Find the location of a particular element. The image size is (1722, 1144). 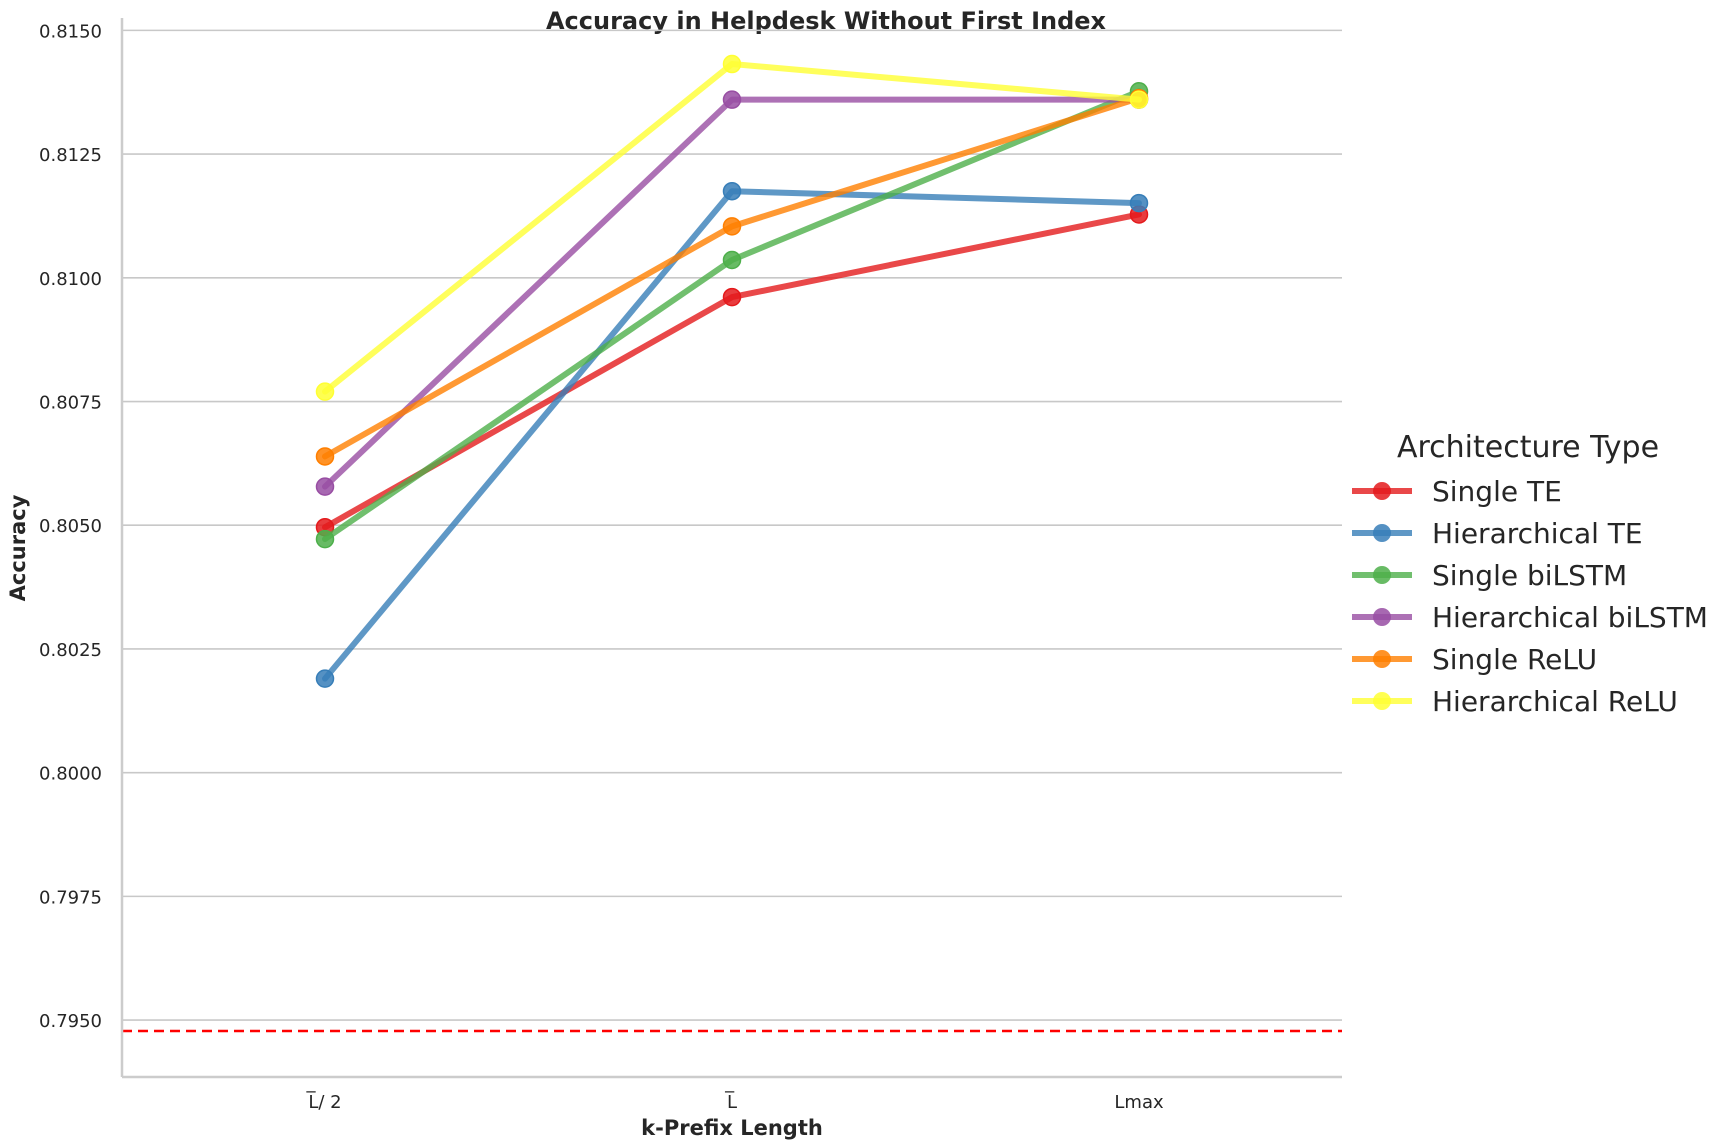

y-tick-label: 0.8125 is located at coordinates (70, 155).